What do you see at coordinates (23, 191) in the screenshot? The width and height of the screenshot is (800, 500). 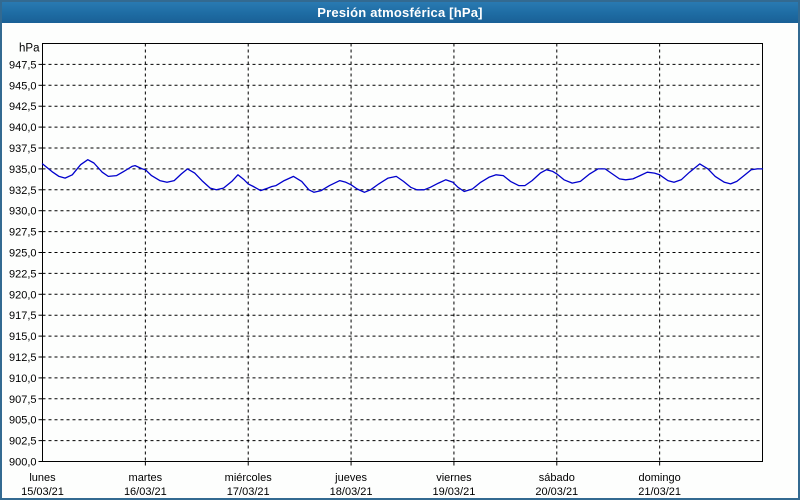 I see `y-tick-label: 932,5` at bounding box center [23, 191].